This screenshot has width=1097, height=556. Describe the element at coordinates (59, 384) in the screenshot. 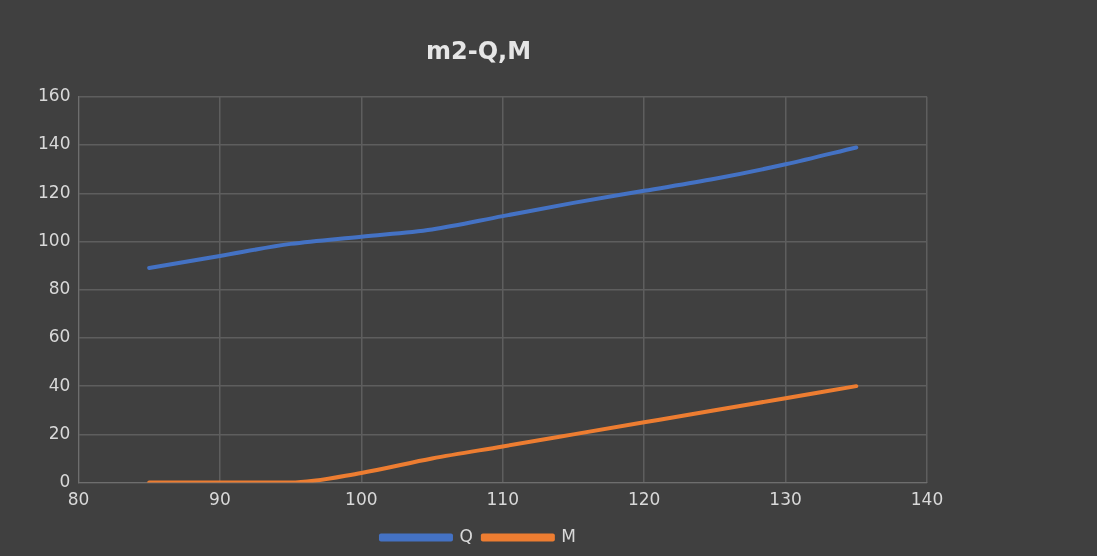

I see `y-tick-label: 40` at that location.